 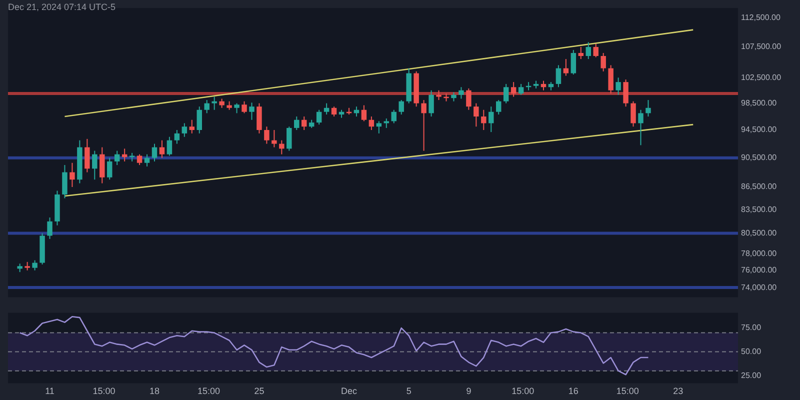 I want to click on x-tick-label: 18, so click(x=154, y=391).